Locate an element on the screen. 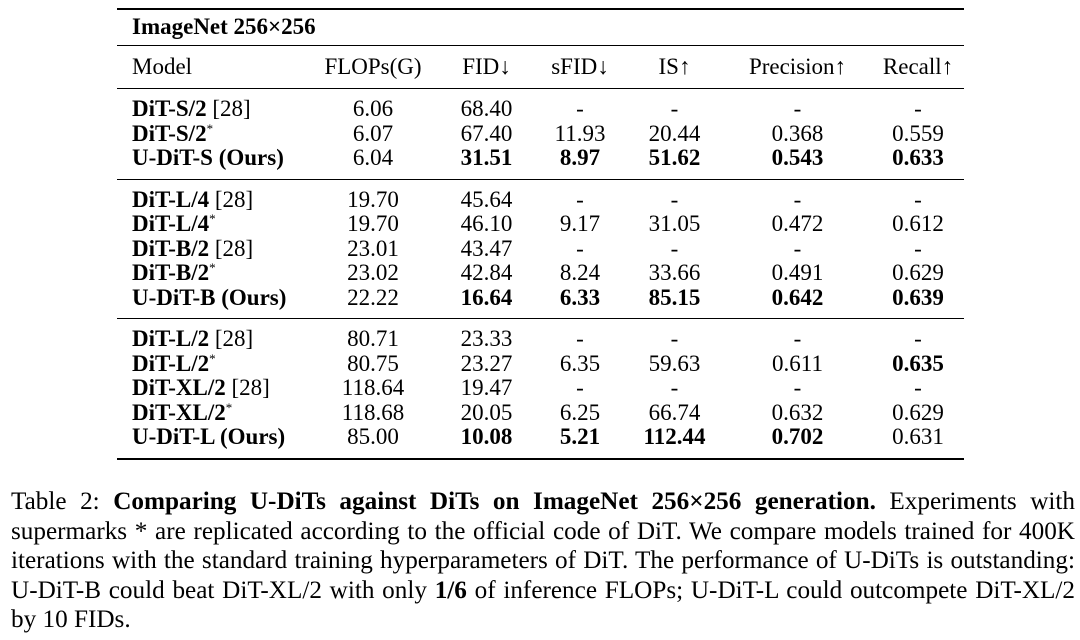 The height and width of the screenshot is (640, 1080). metric-cell: 31.51 is located at coordinates (486, 157).